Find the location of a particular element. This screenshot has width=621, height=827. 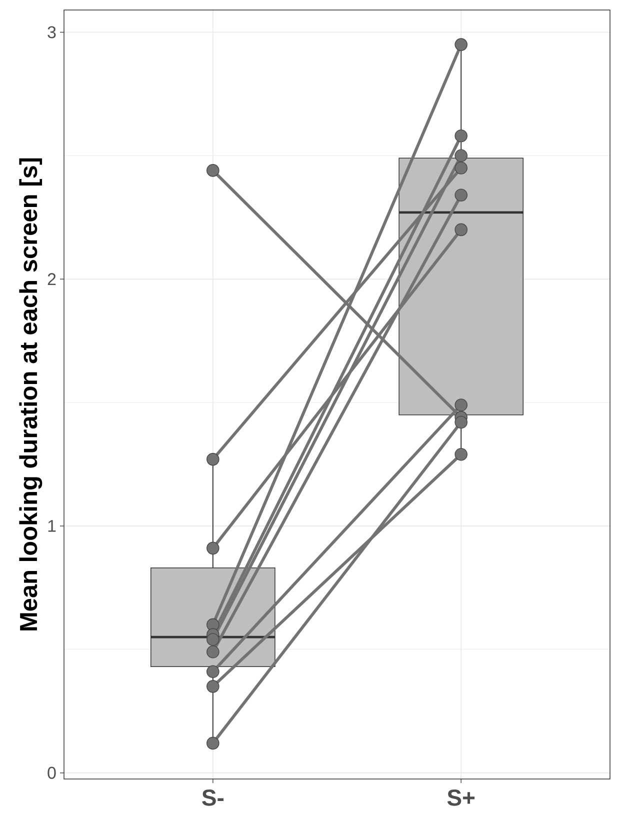

x-tick-label: S- is located at coordinates (213, 798).